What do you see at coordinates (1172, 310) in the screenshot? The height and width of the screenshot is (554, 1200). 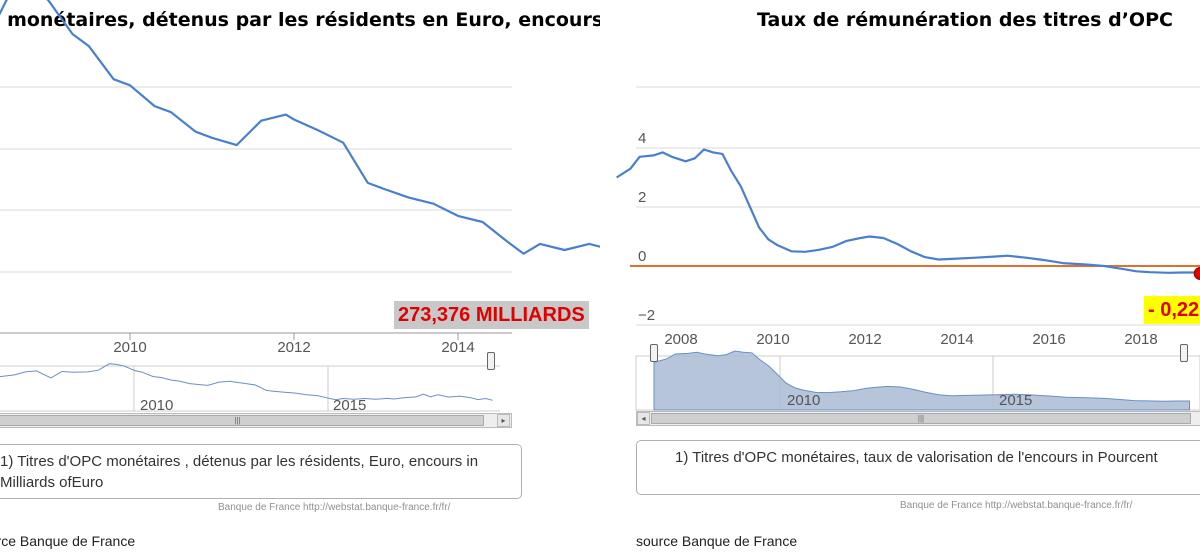 I see `right-value-callout: - 0,22` at bounding box center [1172, 310].